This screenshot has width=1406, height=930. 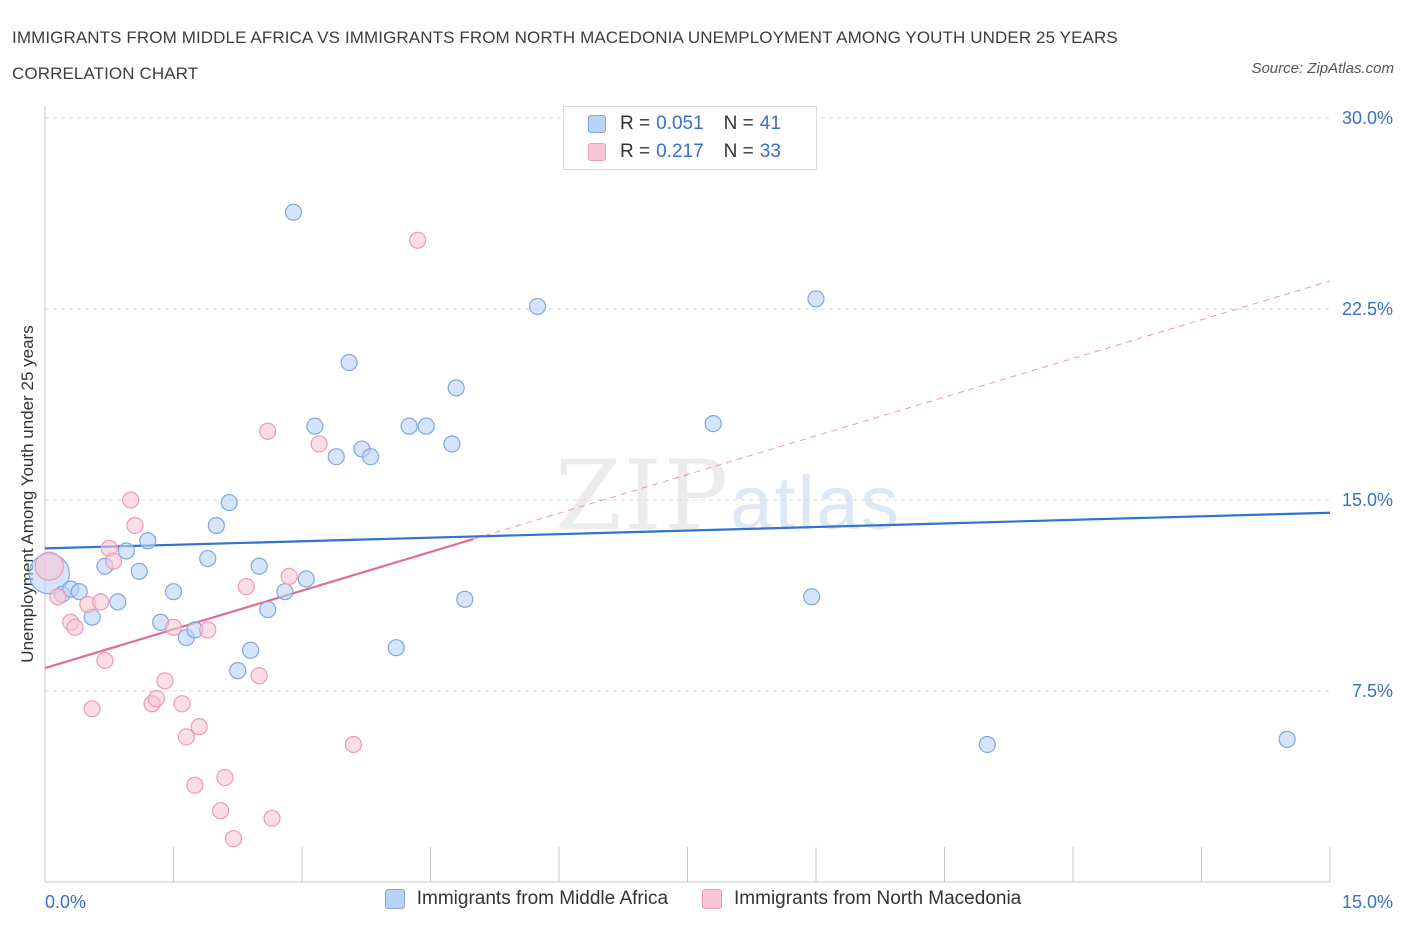 I want to click on x-tick-label: 0.0%, so click(x=65, y=902).